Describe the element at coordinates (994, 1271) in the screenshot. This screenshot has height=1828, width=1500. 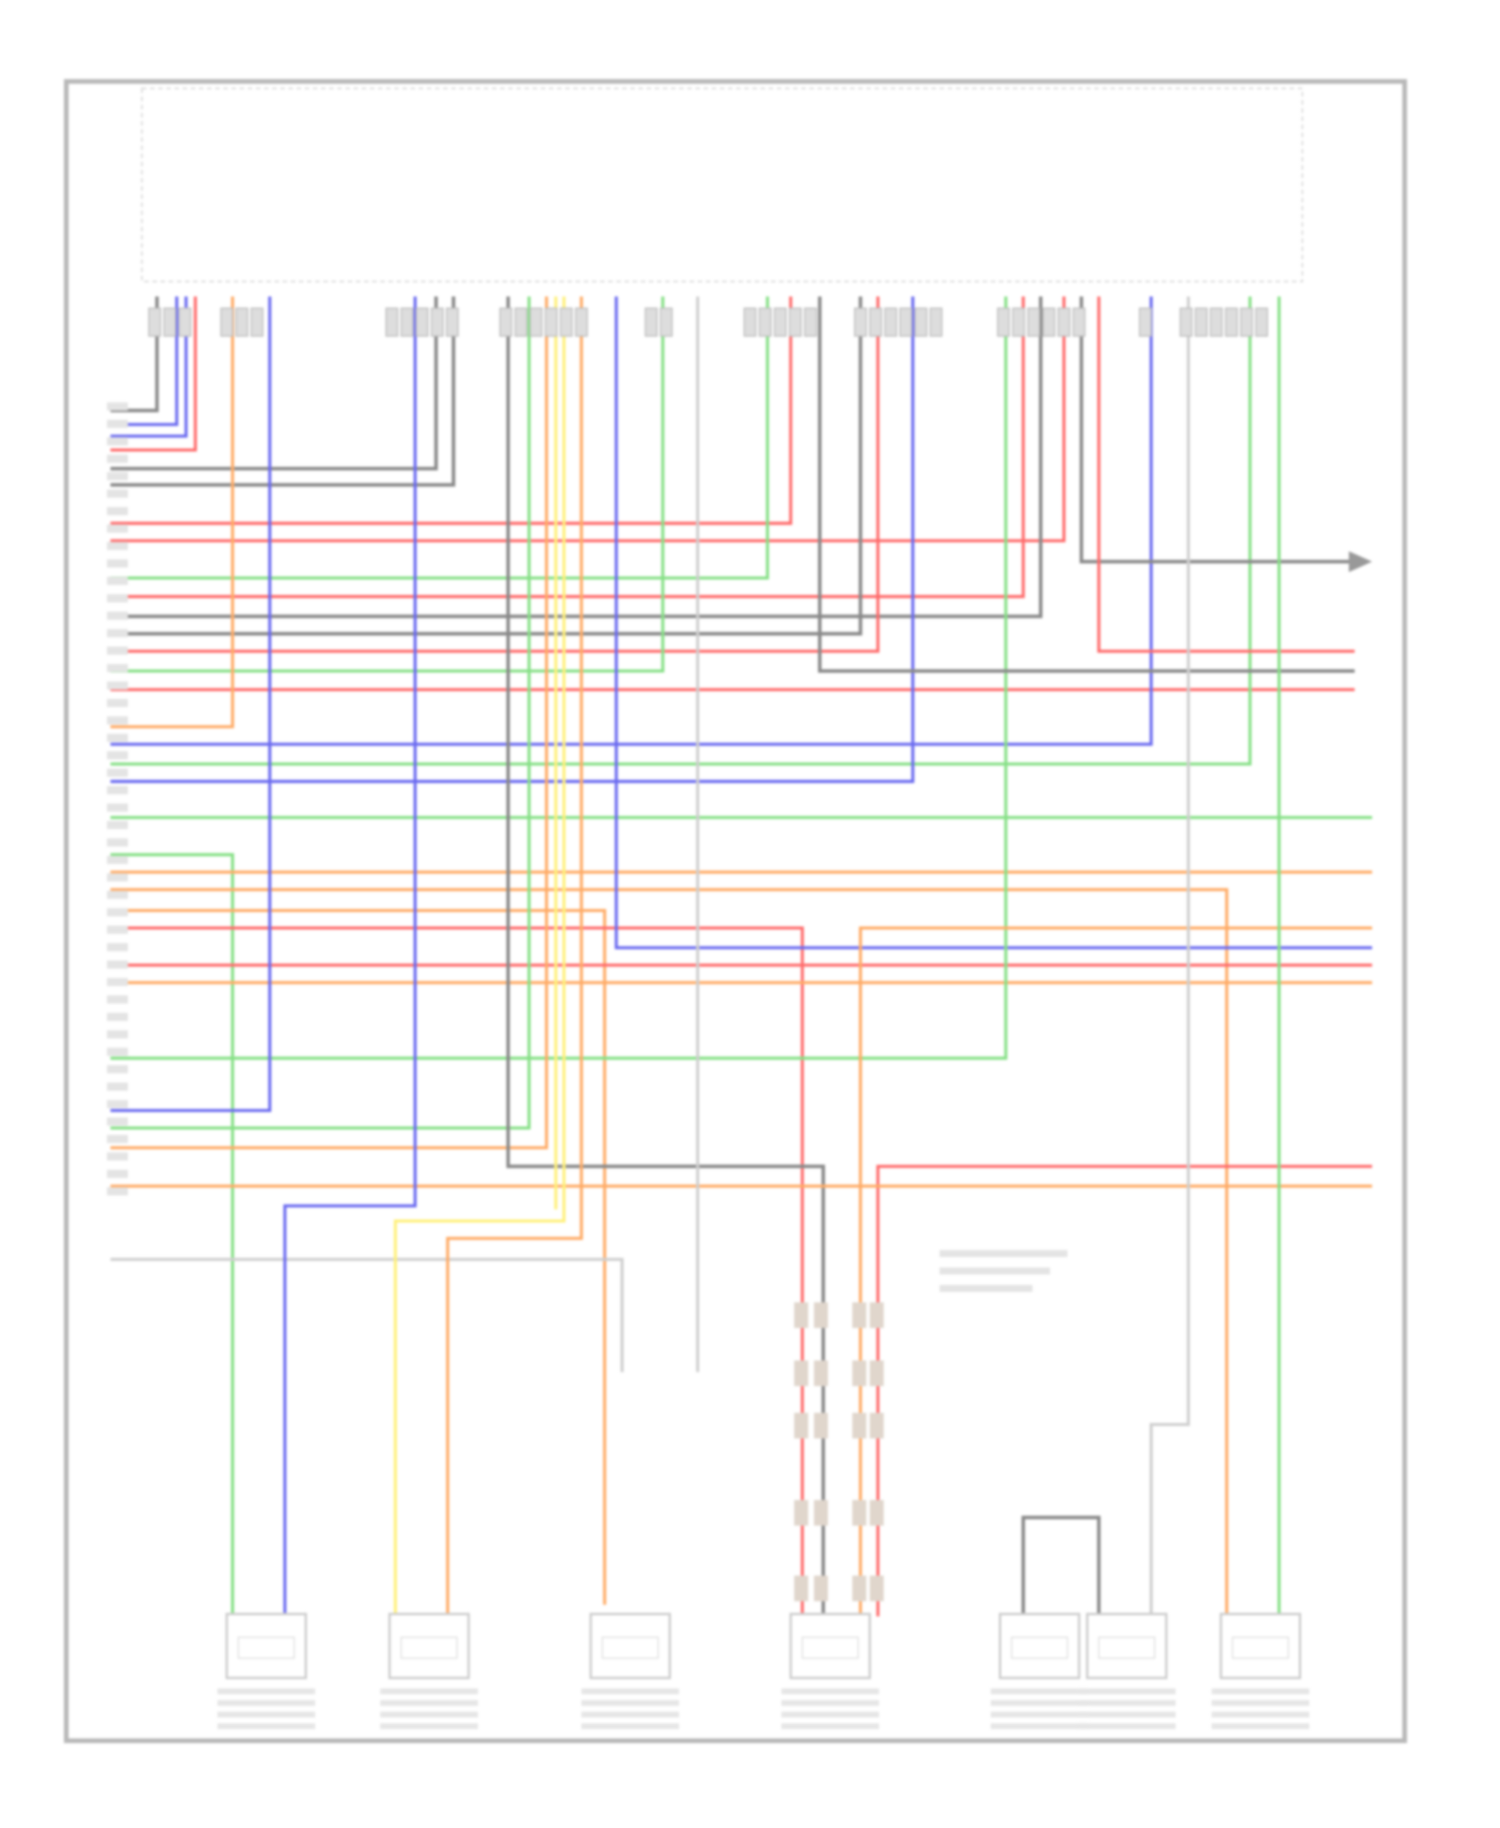
I see `legend-line` at that location.